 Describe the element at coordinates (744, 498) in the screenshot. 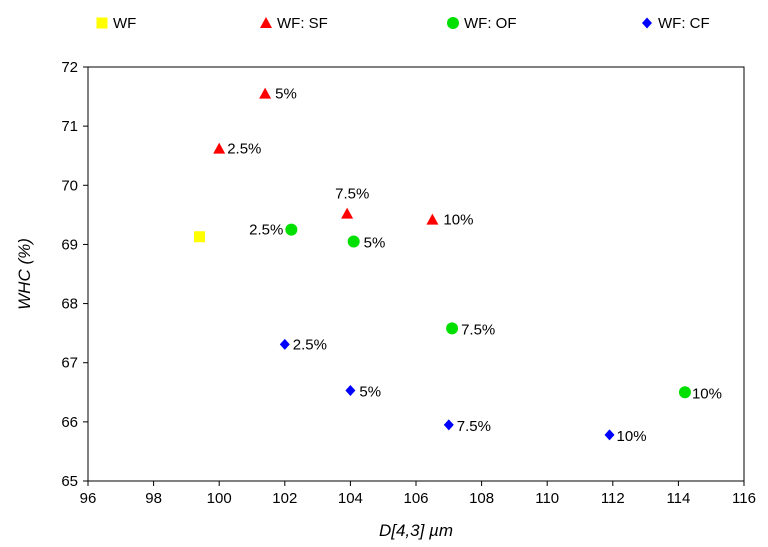

I see `x-tick-label: 116` at that location.